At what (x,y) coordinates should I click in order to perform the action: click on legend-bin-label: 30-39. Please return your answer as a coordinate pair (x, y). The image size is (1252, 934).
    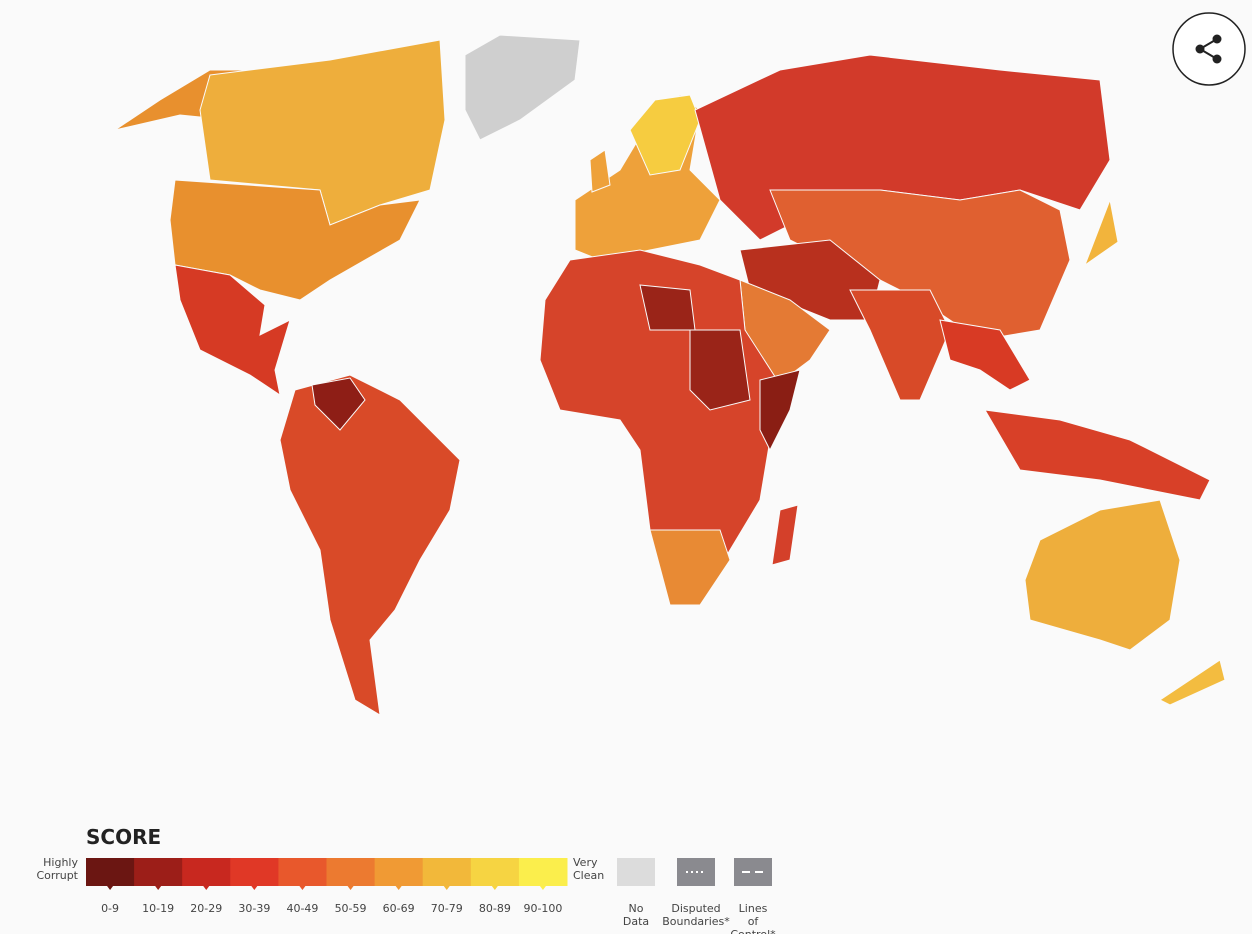
    Looking at the image, I should click on (254, 908).